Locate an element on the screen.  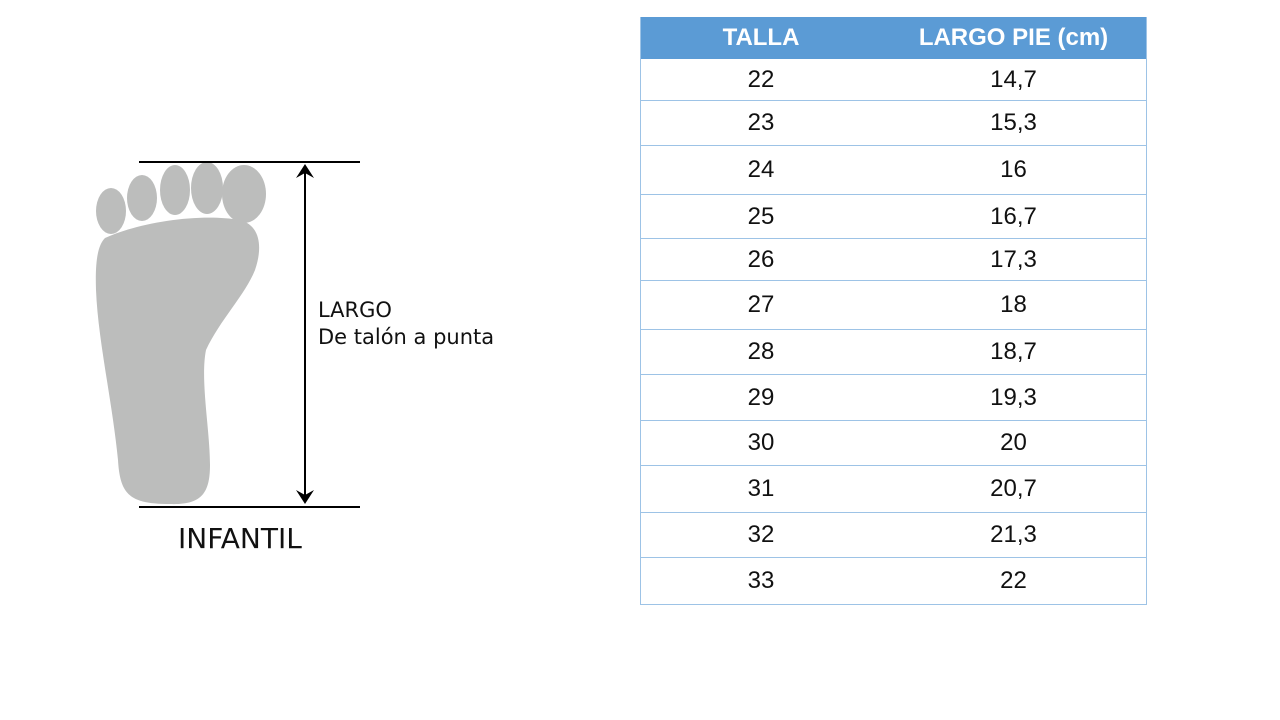
largo-pie-cell: 20,7 is located at coordinates (1013, 488).